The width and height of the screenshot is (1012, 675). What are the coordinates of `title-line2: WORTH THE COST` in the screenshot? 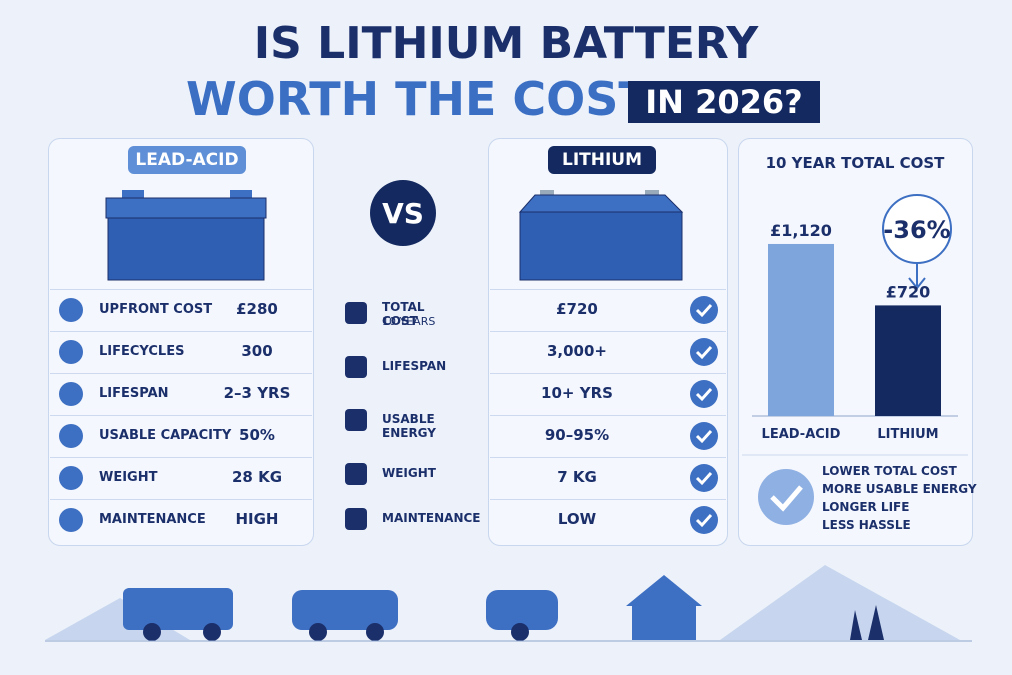 It's located at (418, 99).